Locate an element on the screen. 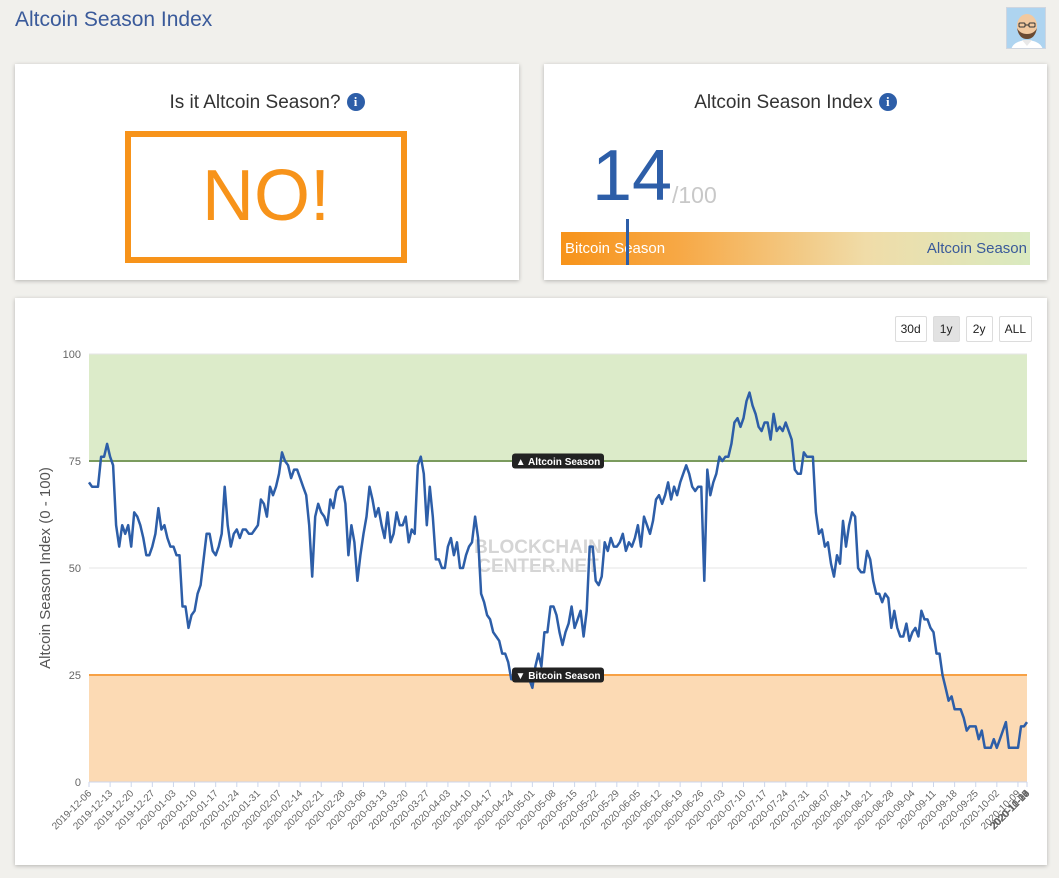 The height and width of the screenshot is (878, 1059). plot-line-label: ▼ Bitcoin Season is located at coordinates (558, 676).